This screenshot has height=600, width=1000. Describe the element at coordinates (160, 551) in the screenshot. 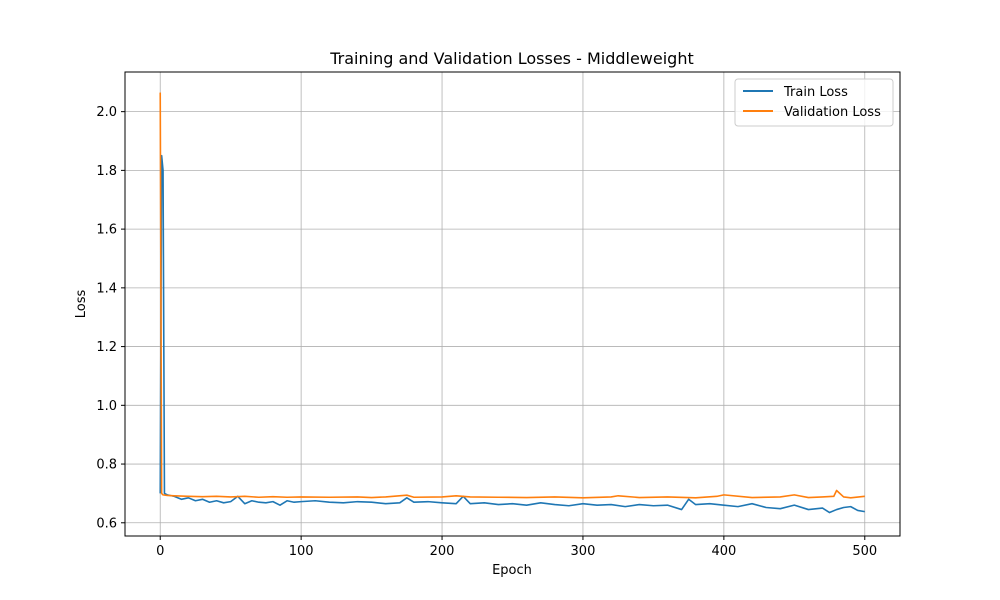

I see `x-tick-label: 0` at that location.